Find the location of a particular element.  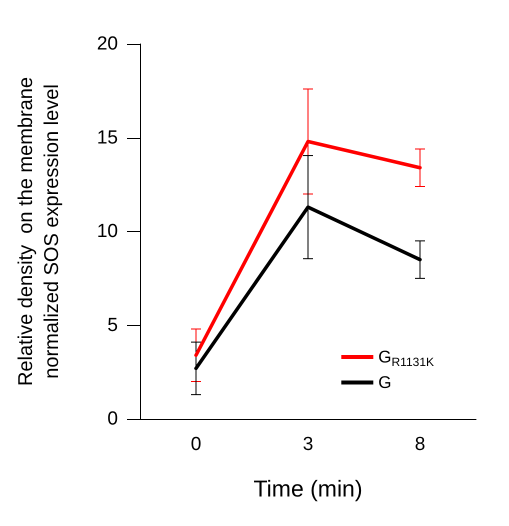

y-tick-label: 20 is located at coordinates (107, 44).